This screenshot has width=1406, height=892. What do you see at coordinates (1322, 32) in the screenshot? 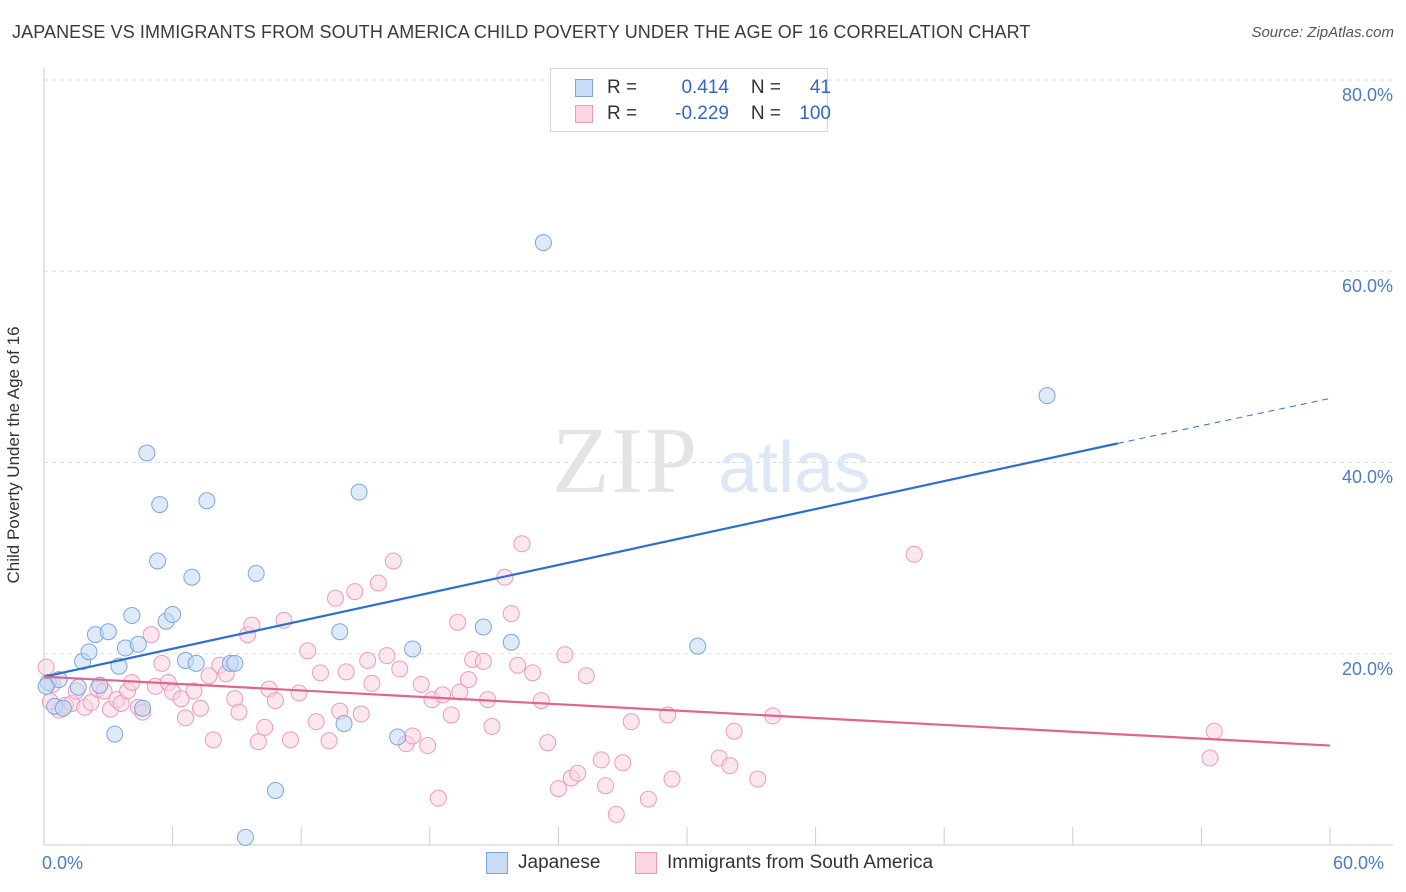
I see `source-label: Source: ZipAtlas.com` at bounding box center [1322, 32].